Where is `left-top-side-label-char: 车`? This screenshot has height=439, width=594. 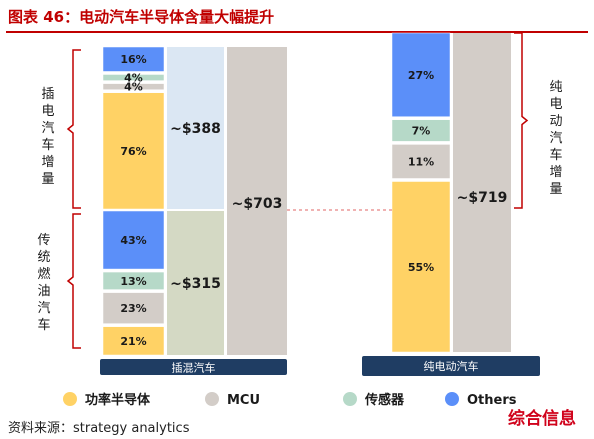 left-top-side-label-char: 车 is located at coordinates (47, 145).